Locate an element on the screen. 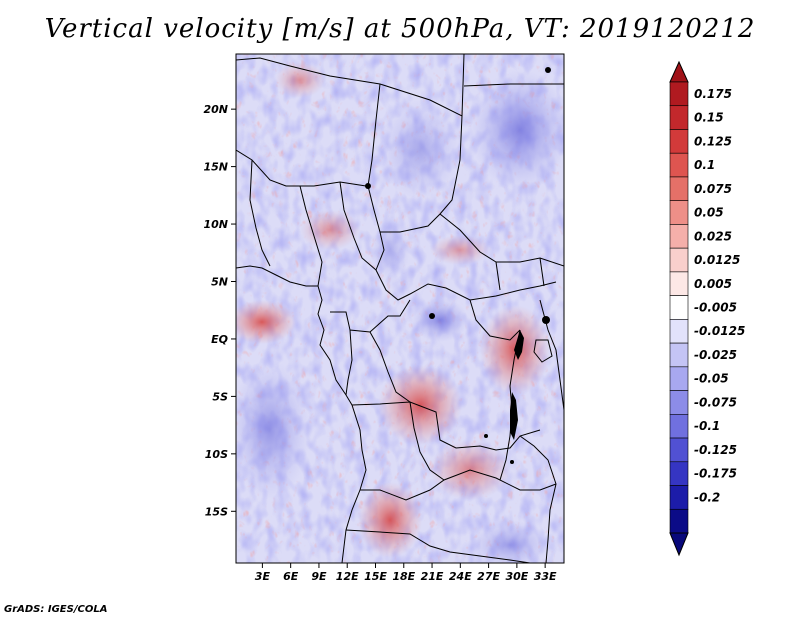 This screenshot has height=618, width=800. lon-tick-label: 21E is located at coordinates (432, 576).